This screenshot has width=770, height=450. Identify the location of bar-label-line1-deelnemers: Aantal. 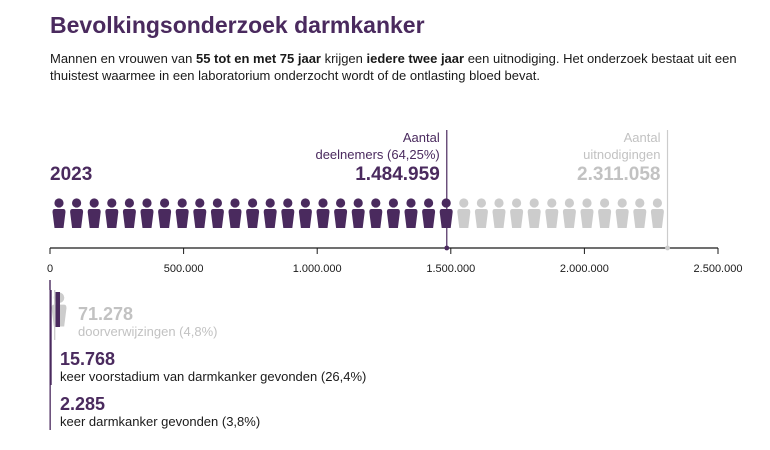
(421, 137).